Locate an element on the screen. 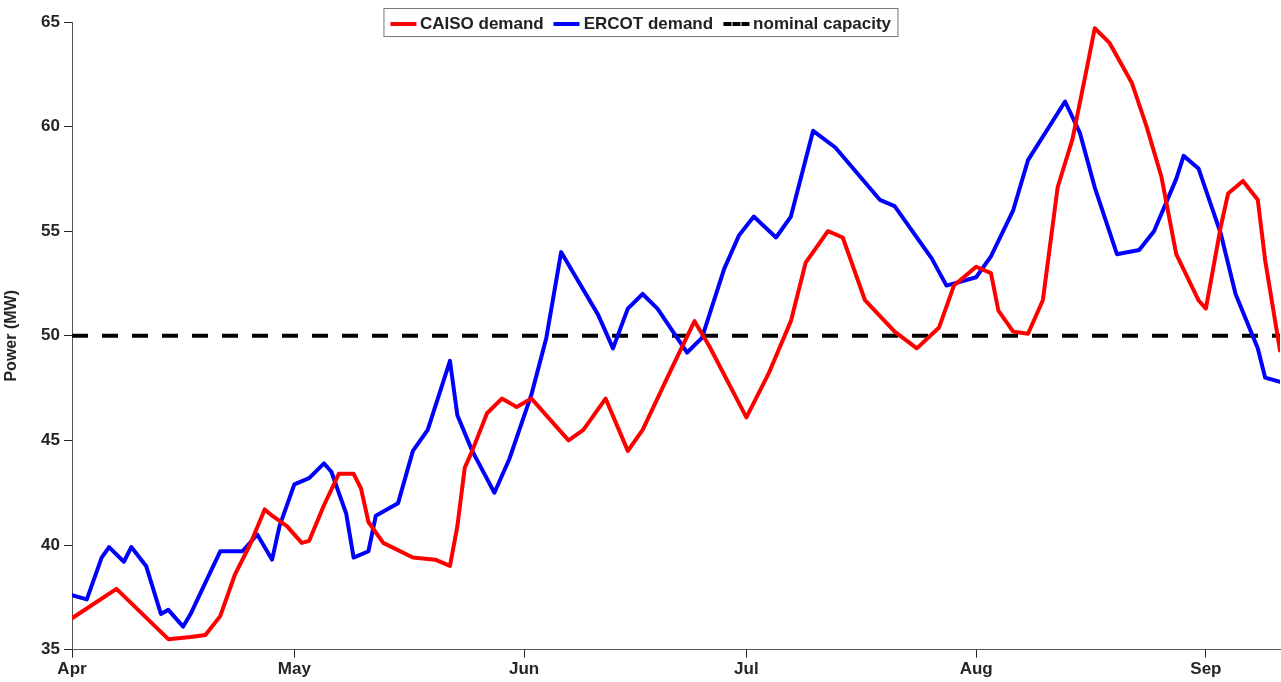 This screenshot has width=1281, height=682. x-tick-label: May is located at coordinates (294, 669).